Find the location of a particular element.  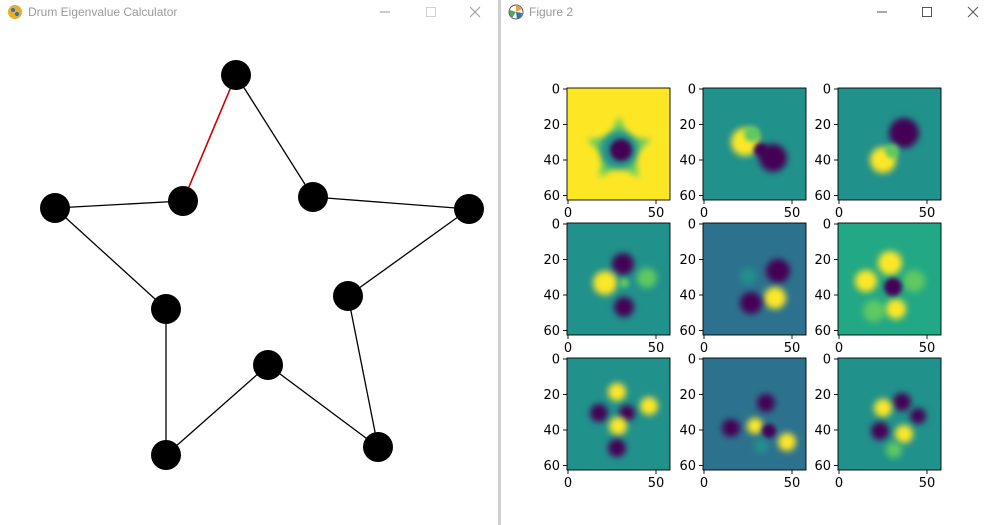

eigenmode-panel-8: 0 20 40 60 0 50 is located at coordinates (743, 422).